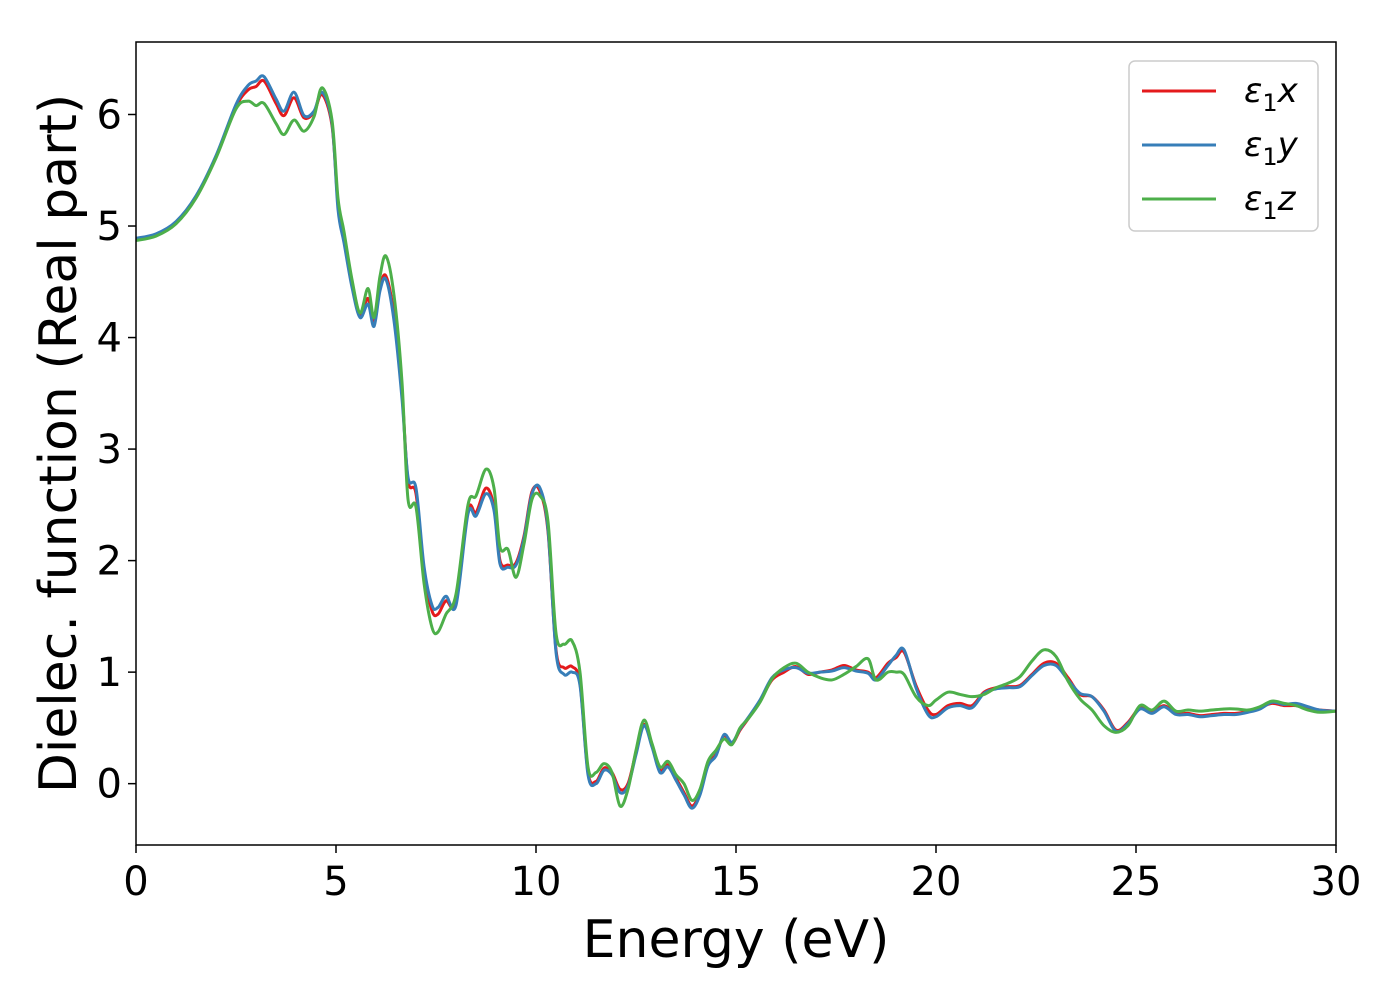  What do you see at coordinates (109, 562) in the screenshot?
I see `y-tick-label: 2` at bounding box center [109, 562].